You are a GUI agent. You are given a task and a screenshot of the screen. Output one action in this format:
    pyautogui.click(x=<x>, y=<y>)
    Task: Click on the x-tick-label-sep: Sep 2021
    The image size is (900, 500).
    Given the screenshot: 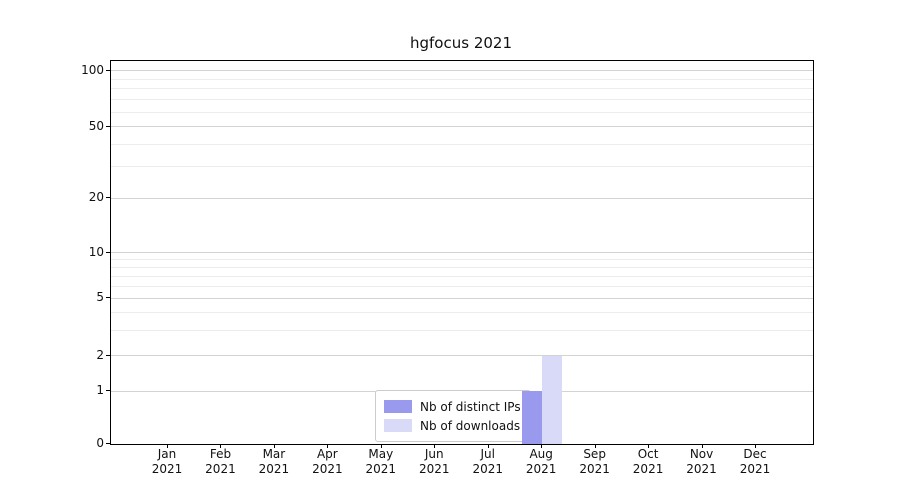 What is the action you would take?
    pyautogui.click(x=594, y=461)
    